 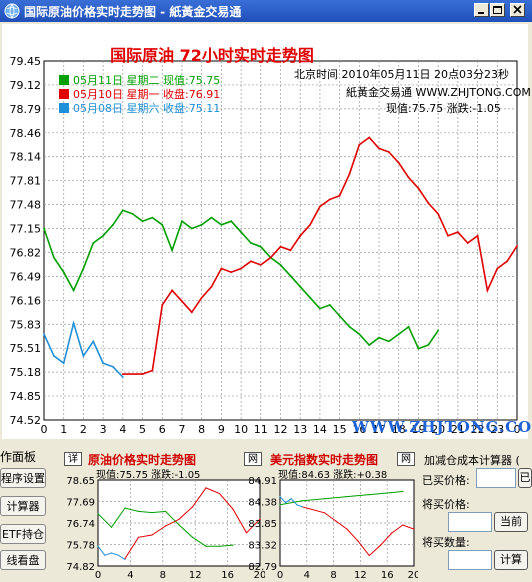 I want to click on bought-price-label: 已买价格:, so click(x=446, y=480).